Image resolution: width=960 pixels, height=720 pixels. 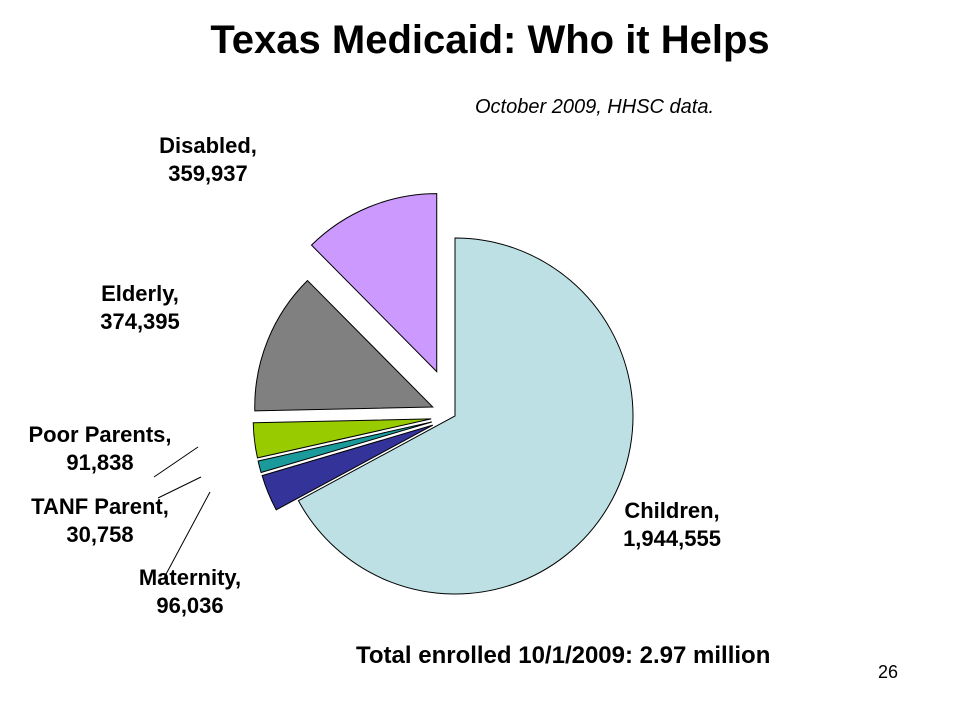 What do you see at coordinates (490, 40) in the screenshot?
I see `slide-title: Texas Medicaid: Who it Helps` at bounding box center [490, 40].